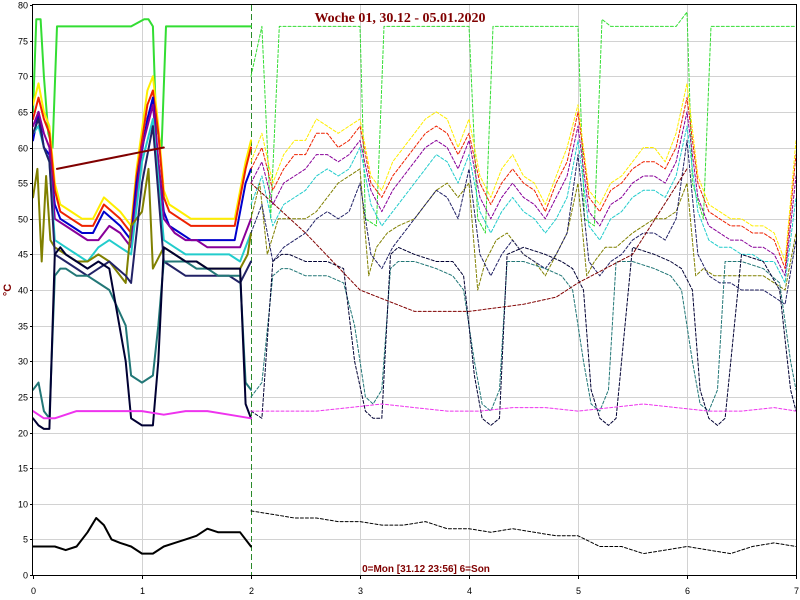 The image size is (800, 600). Describe the element at coordinates (578, 591) in the screenshot. I see `x-tick-label: 5` at that location.